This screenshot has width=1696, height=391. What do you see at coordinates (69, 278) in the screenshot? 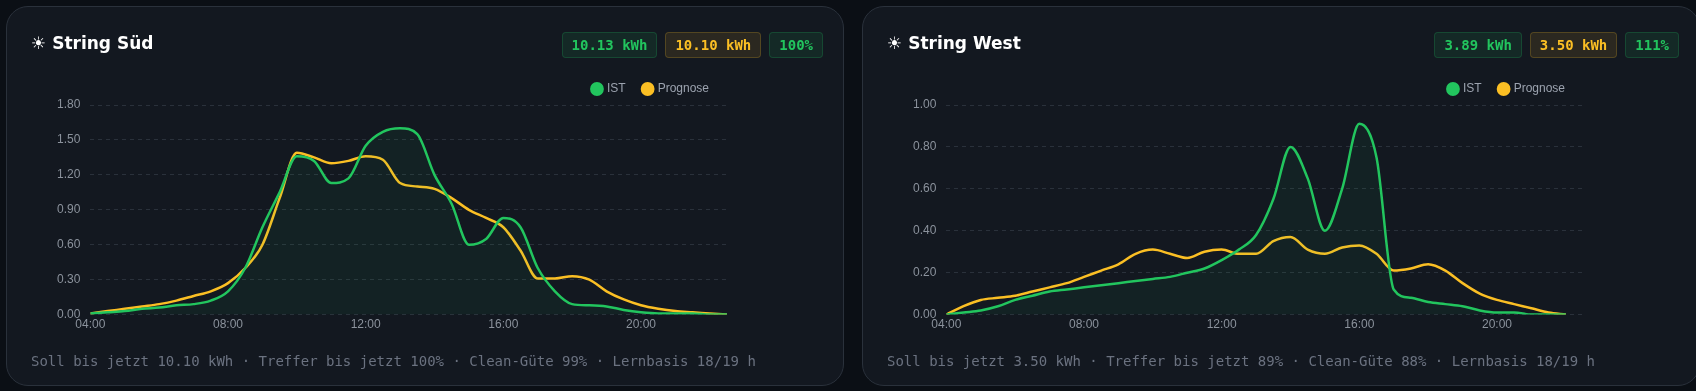
I see `y-tick-label: 0.30` at bounding box center [69, 278].